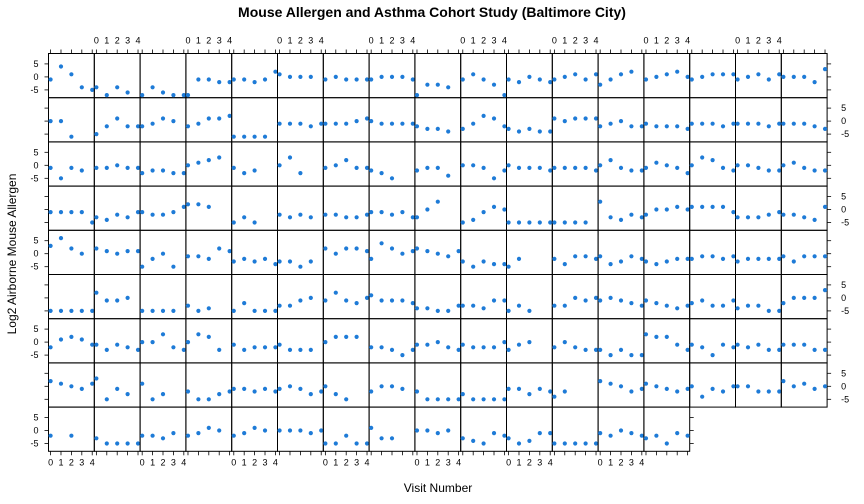  Describe the element at coordinates (737, 41) in the screenshot. I see `x-tick-label: 0` at that location.